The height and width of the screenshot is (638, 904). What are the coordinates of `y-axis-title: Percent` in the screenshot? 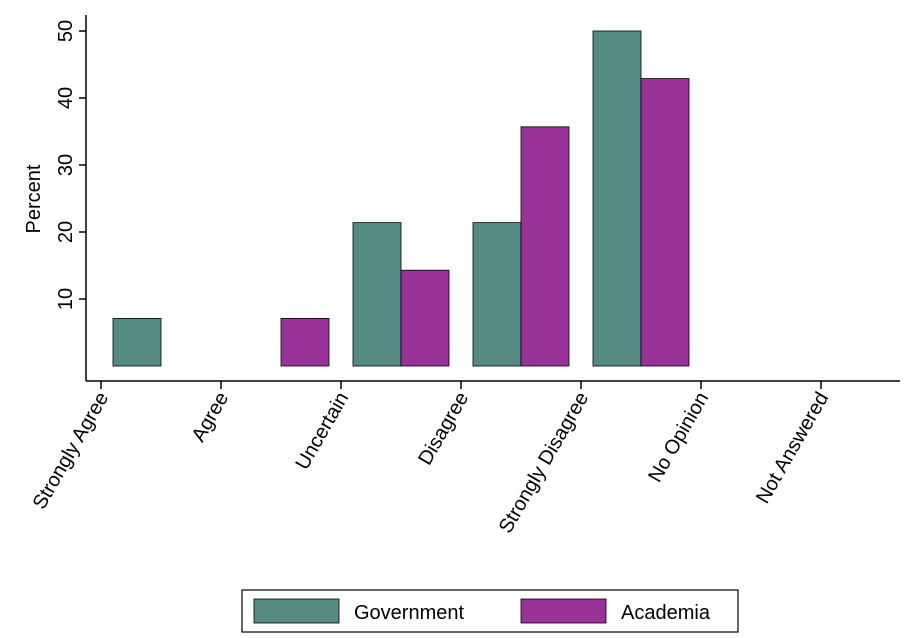 It's located at (34, 198).